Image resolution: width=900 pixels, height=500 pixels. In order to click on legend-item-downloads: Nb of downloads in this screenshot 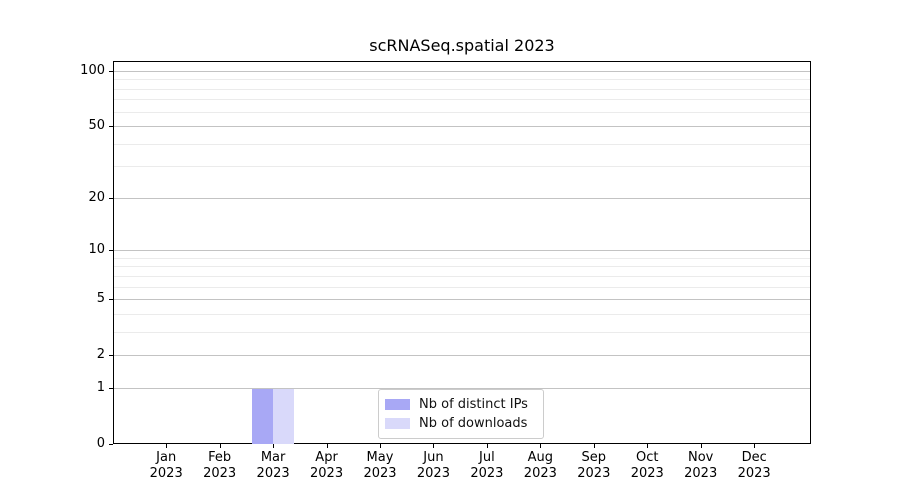, I will do `click(460, 423)`.